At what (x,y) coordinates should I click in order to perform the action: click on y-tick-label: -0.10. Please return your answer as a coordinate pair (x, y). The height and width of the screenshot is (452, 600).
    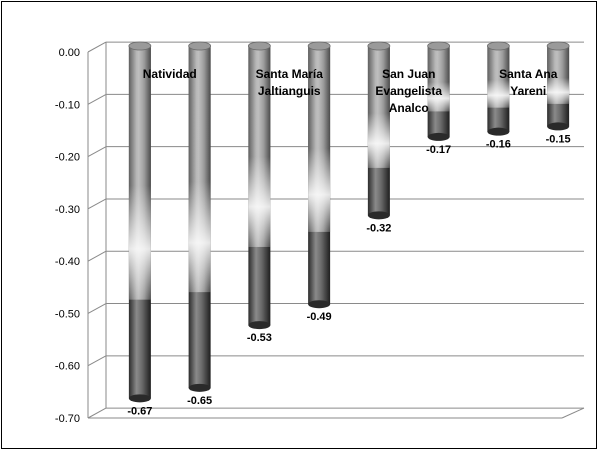
    Looking at the image, I should click on (67, 105).